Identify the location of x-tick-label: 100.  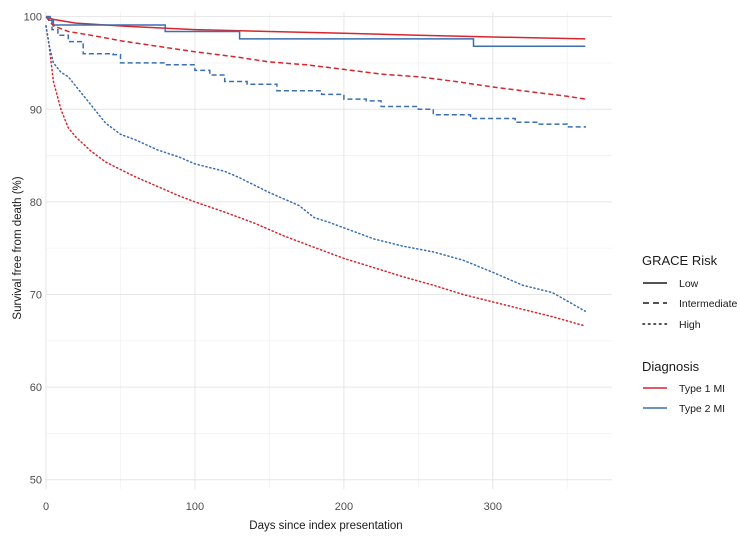
(195, 507).